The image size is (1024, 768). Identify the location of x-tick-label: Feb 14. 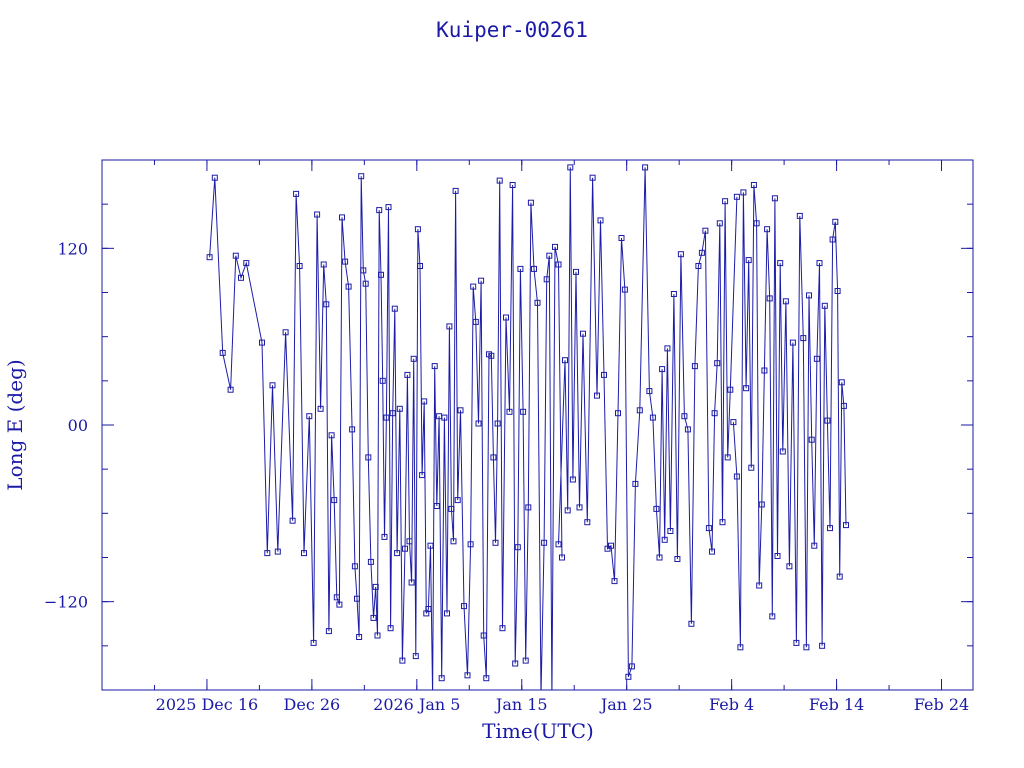
(836, 704).